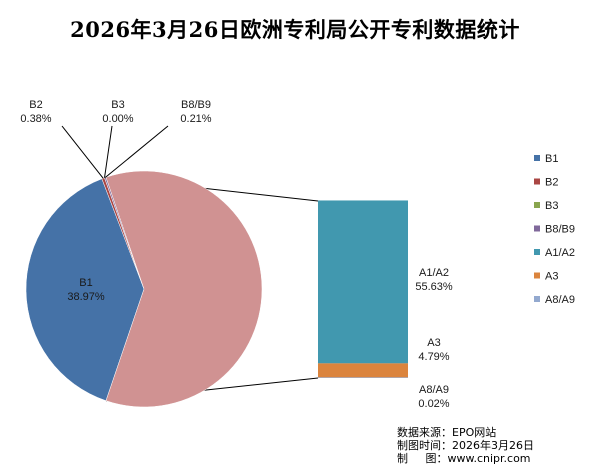 This screenshot has height=474, width=590. What do you see at coordinates (464, 458) in the screenshot?
I see `source-line-3: 制 图：www.cnipr.com` at bounding box center [464, 458].